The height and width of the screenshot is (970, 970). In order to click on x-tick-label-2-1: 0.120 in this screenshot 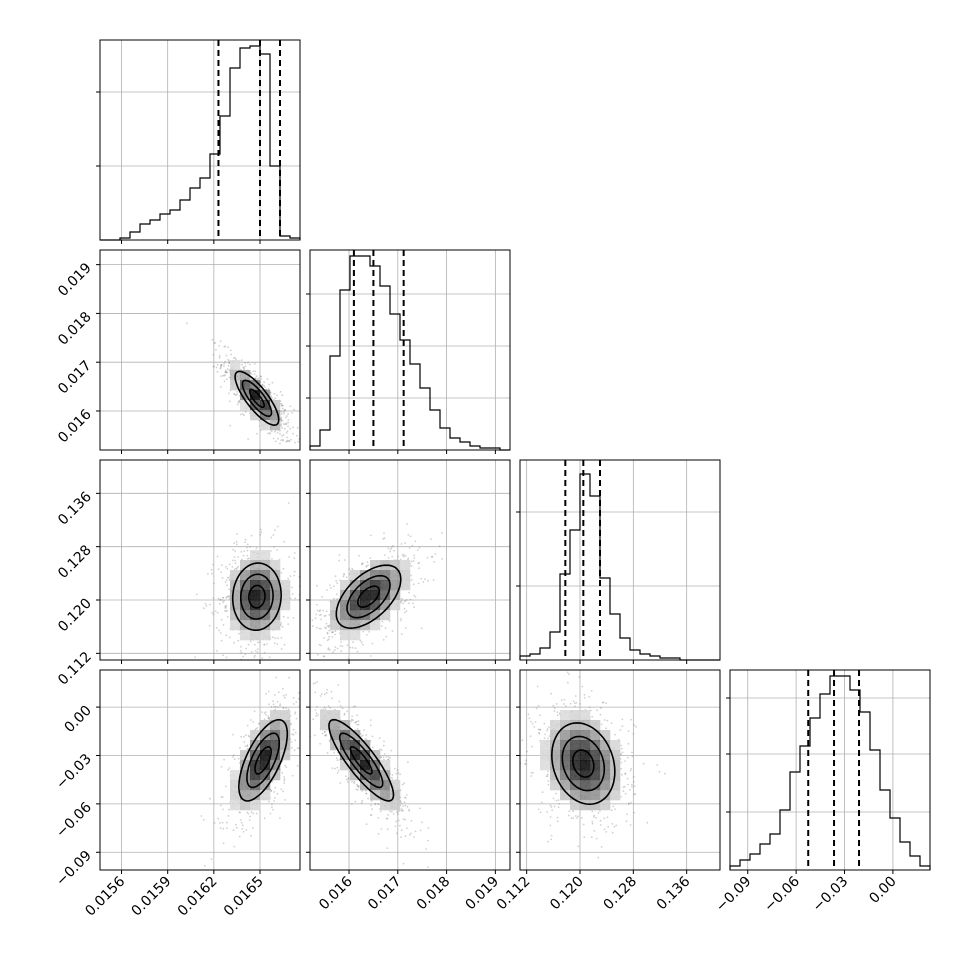, I will do `click(567, 894)`.